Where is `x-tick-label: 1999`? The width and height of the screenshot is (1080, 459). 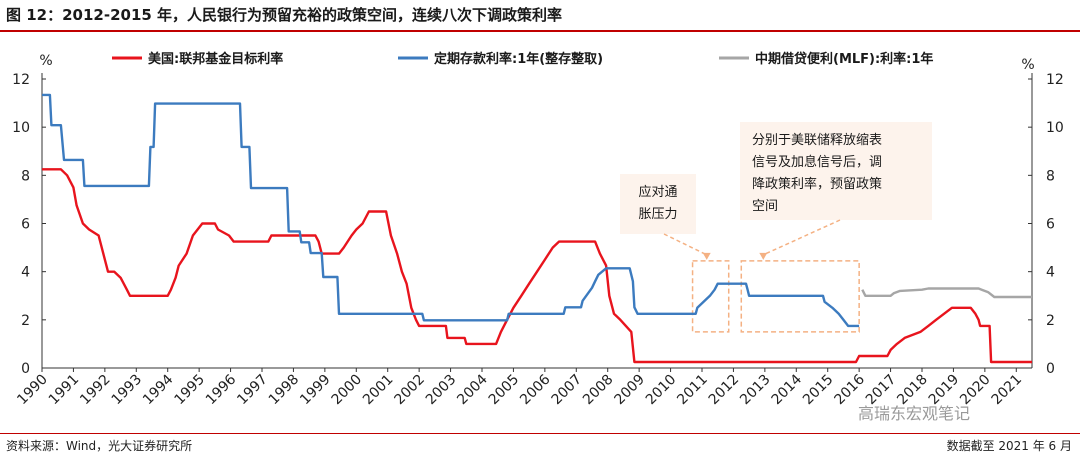
x-tick-label: 1999 is located at coordinates (315, 390).